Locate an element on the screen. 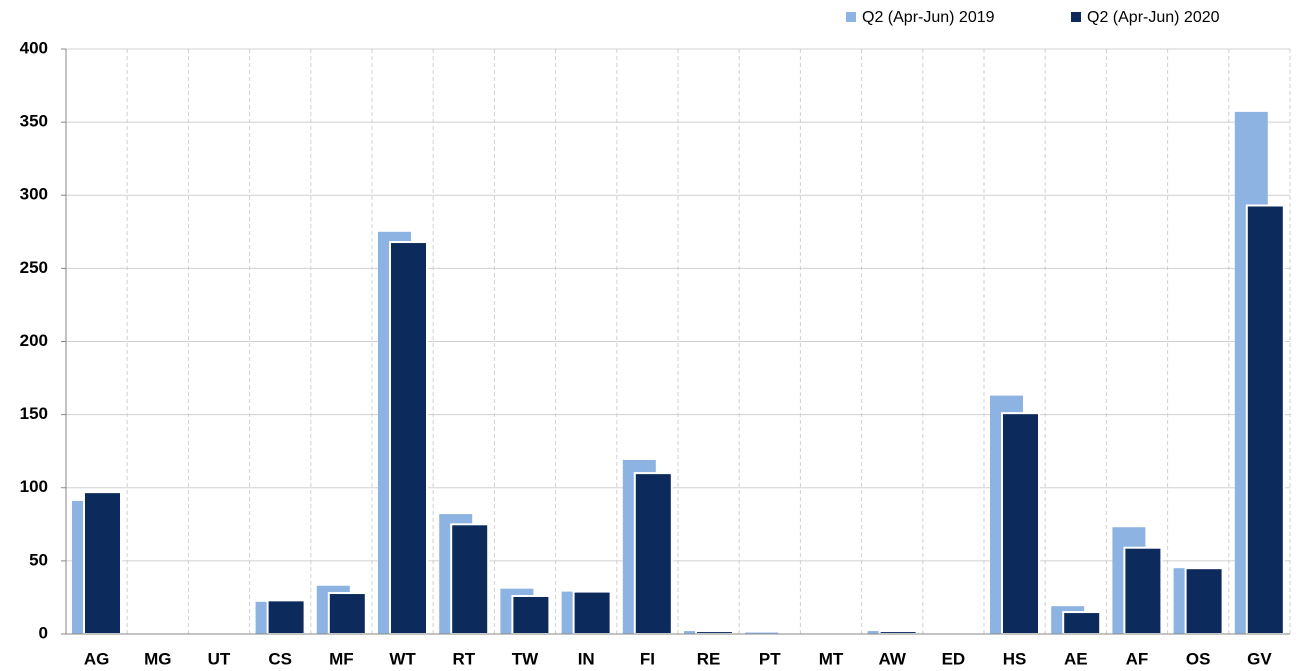 The height and width of the screenshot is (671, 1296). y-tick-label: 100 is located at coordinates (34, 486).